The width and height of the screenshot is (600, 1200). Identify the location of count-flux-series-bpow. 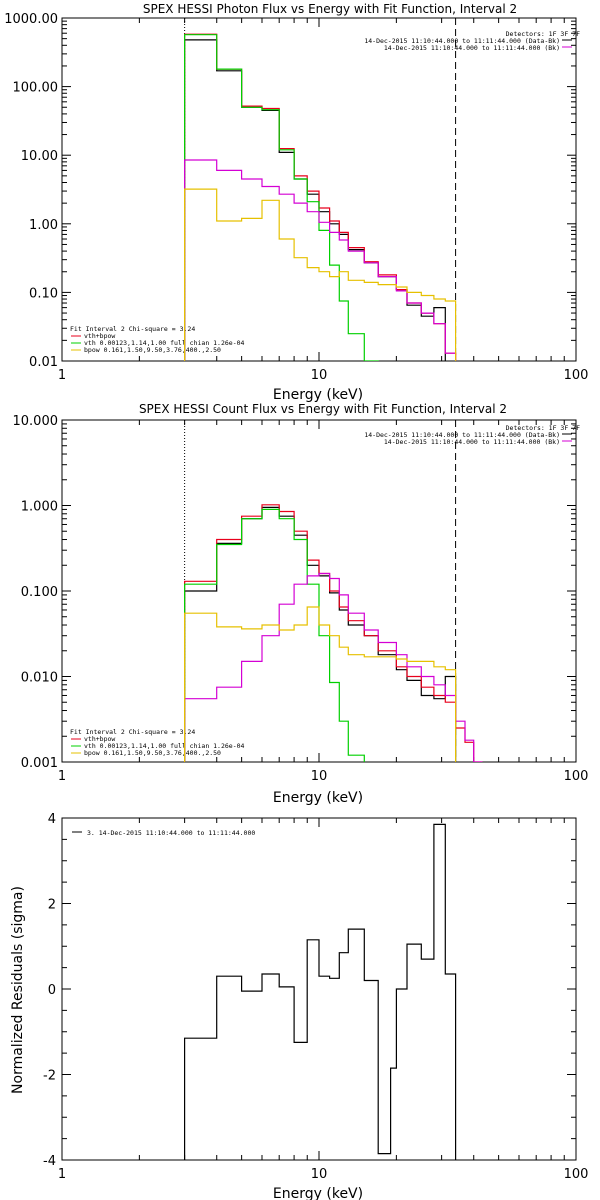
(333, 667).